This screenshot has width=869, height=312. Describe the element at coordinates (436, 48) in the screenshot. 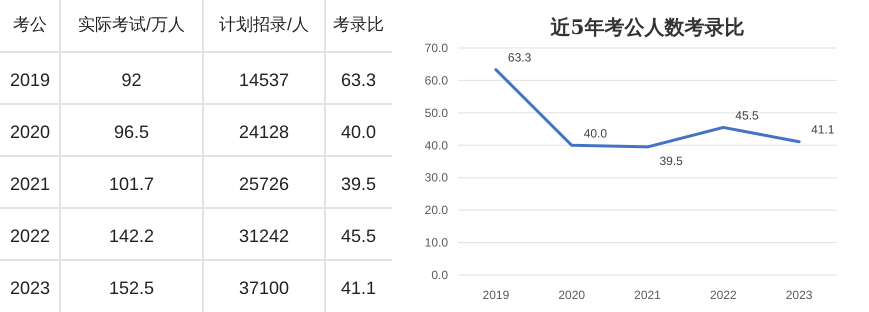

I see `y-tick-label: 70.0` at that location.